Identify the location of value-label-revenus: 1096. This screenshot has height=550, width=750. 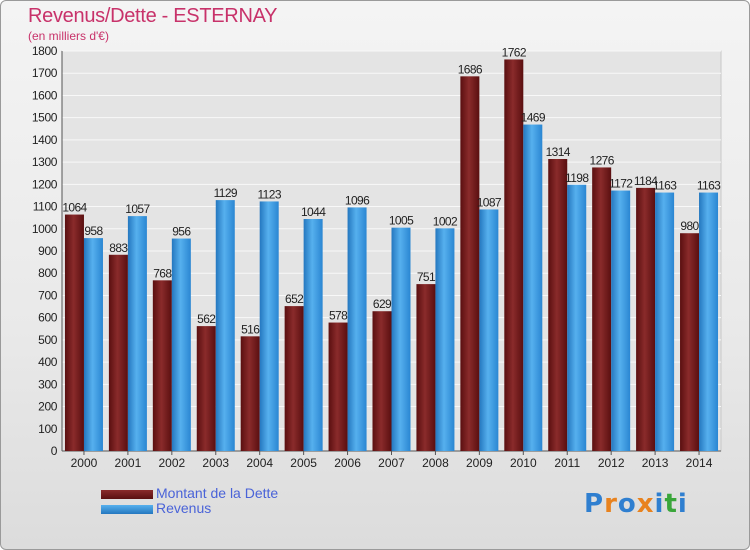
(357, 200).